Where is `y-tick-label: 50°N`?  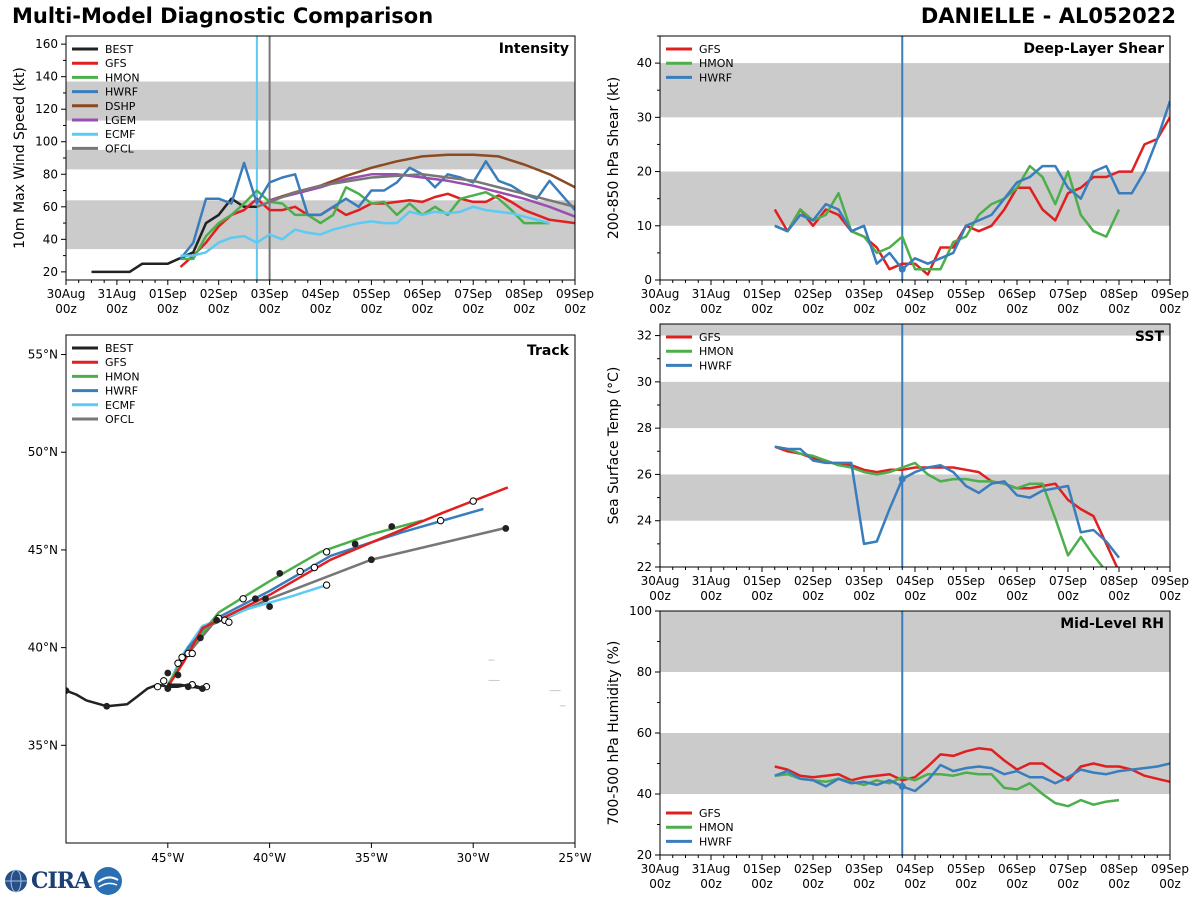
y-tick-label: 50°N is located at coordinates (43, 452).